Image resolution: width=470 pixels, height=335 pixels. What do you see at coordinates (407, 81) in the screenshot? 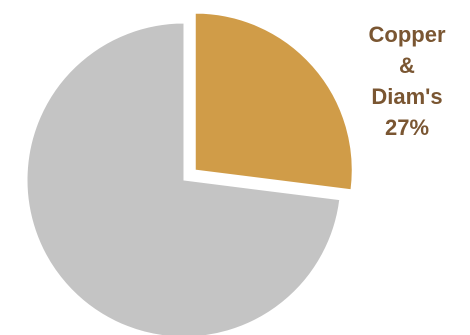
I see `slice-label-copper-diams: Copper & Diam's 27%` at bounding box center [407, 81].